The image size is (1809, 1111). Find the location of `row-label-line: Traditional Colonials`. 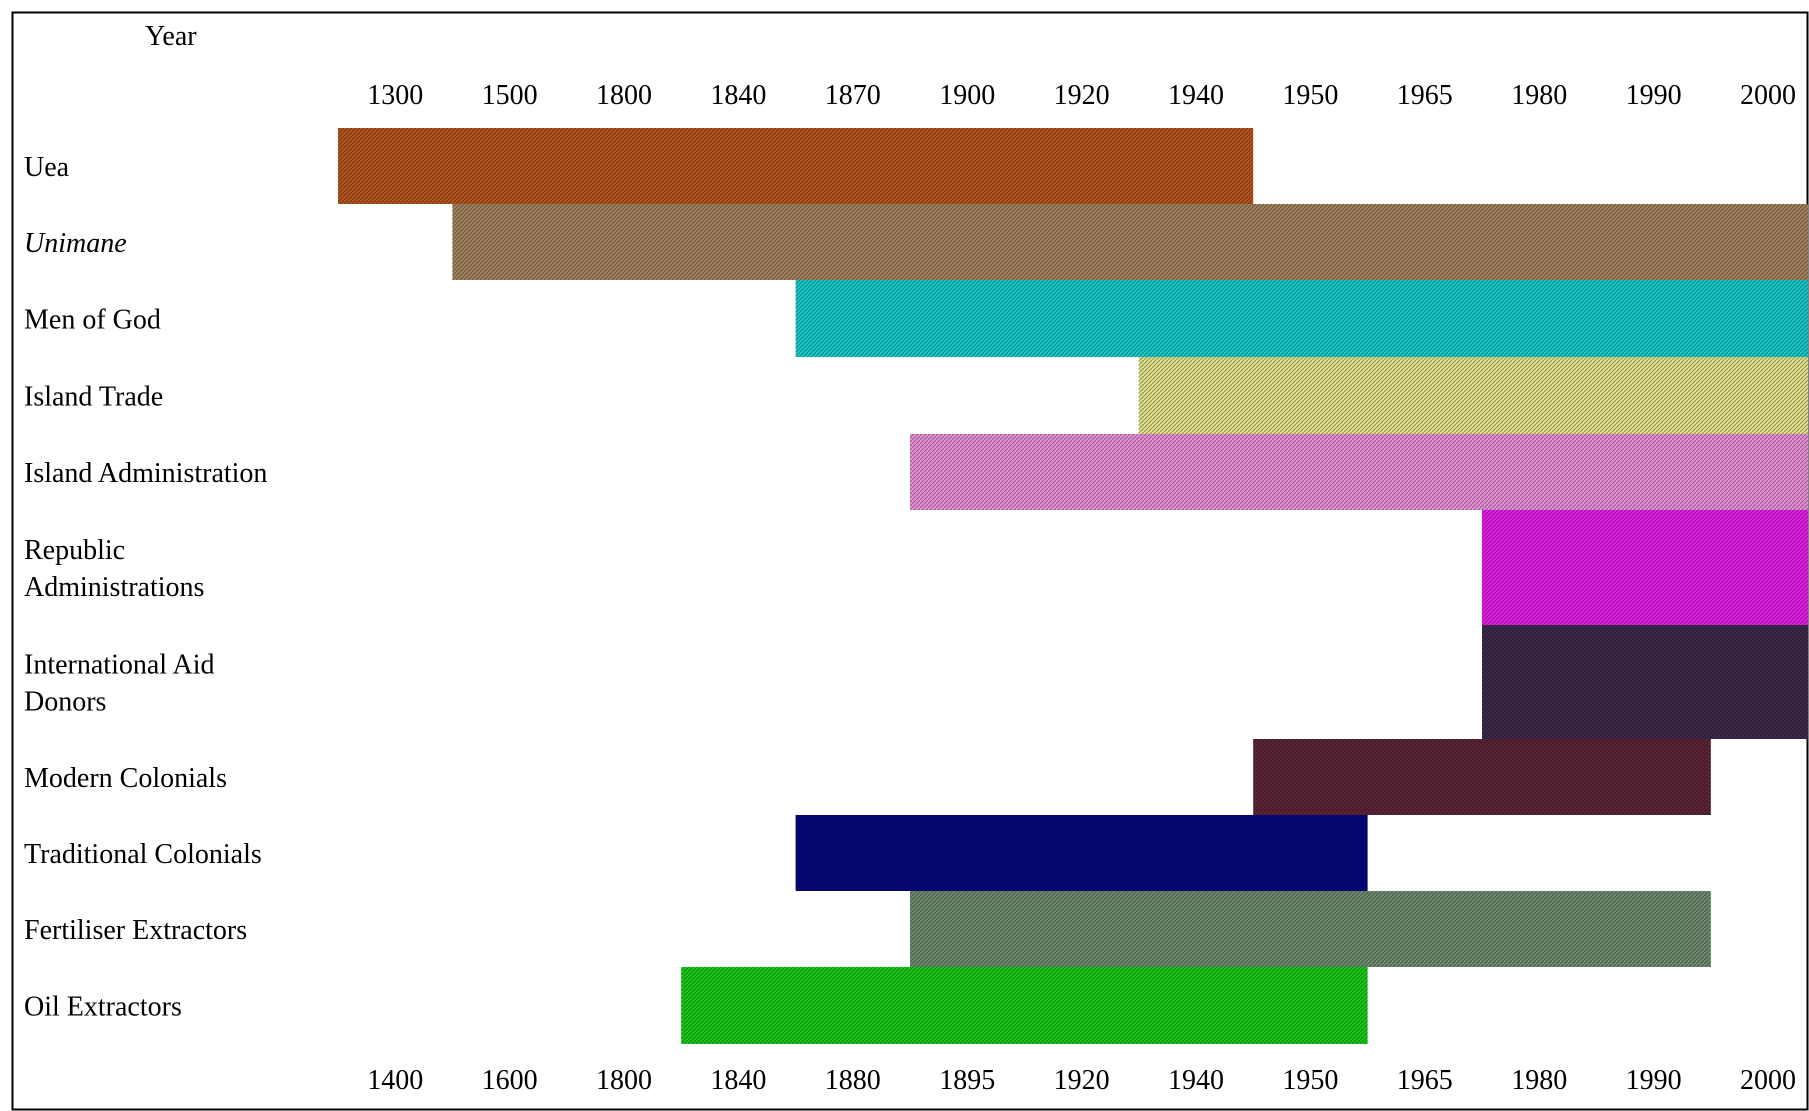

row-label-line: Traditional Colonials is located at coordinates (143, 854).